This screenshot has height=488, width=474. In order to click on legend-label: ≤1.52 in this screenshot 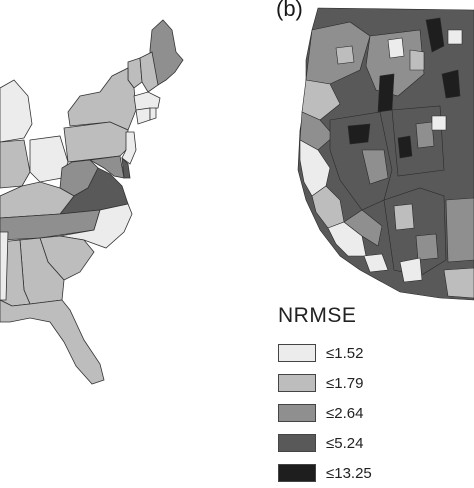, I will do `click(345, 353)`.